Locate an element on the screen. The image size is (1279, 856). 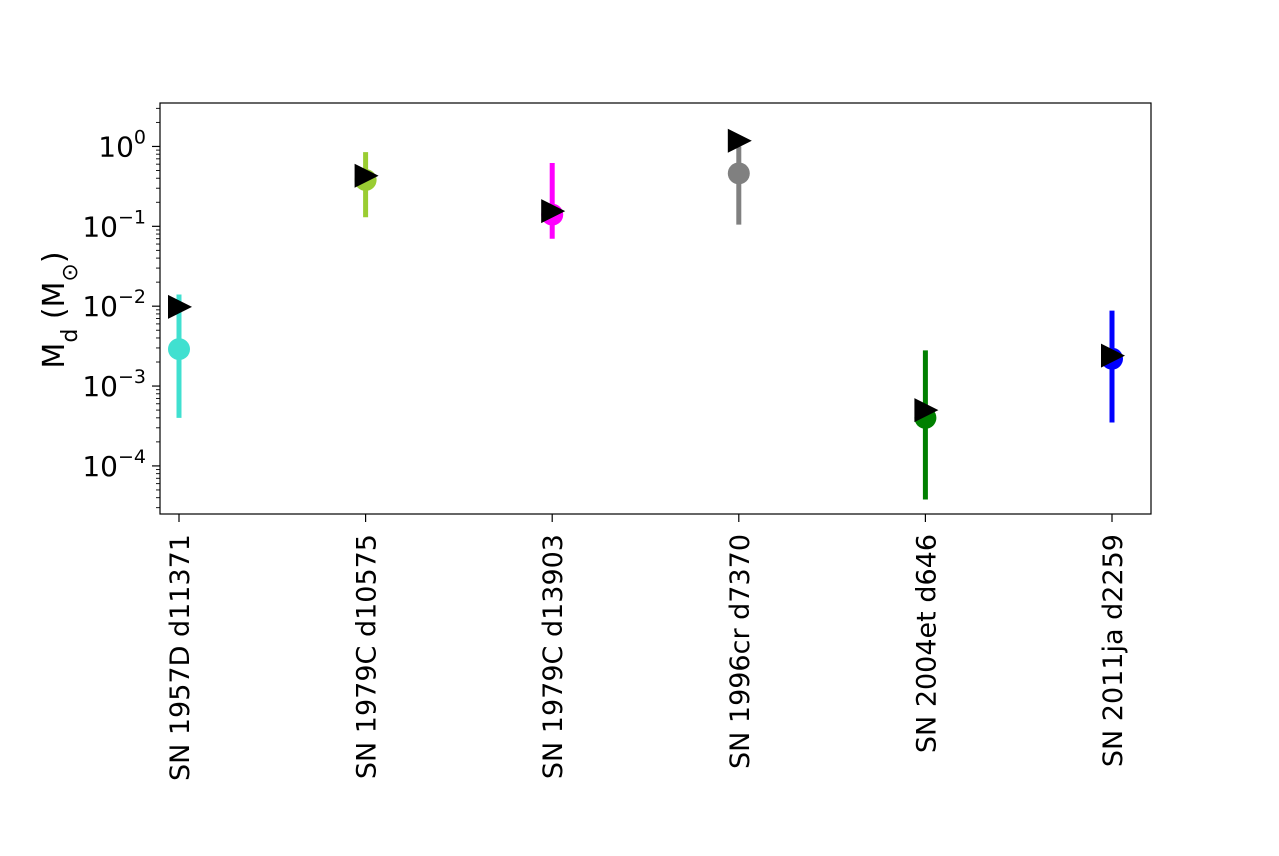
y-axis-label-paren-close: ) is located at coordinates (54, 257).